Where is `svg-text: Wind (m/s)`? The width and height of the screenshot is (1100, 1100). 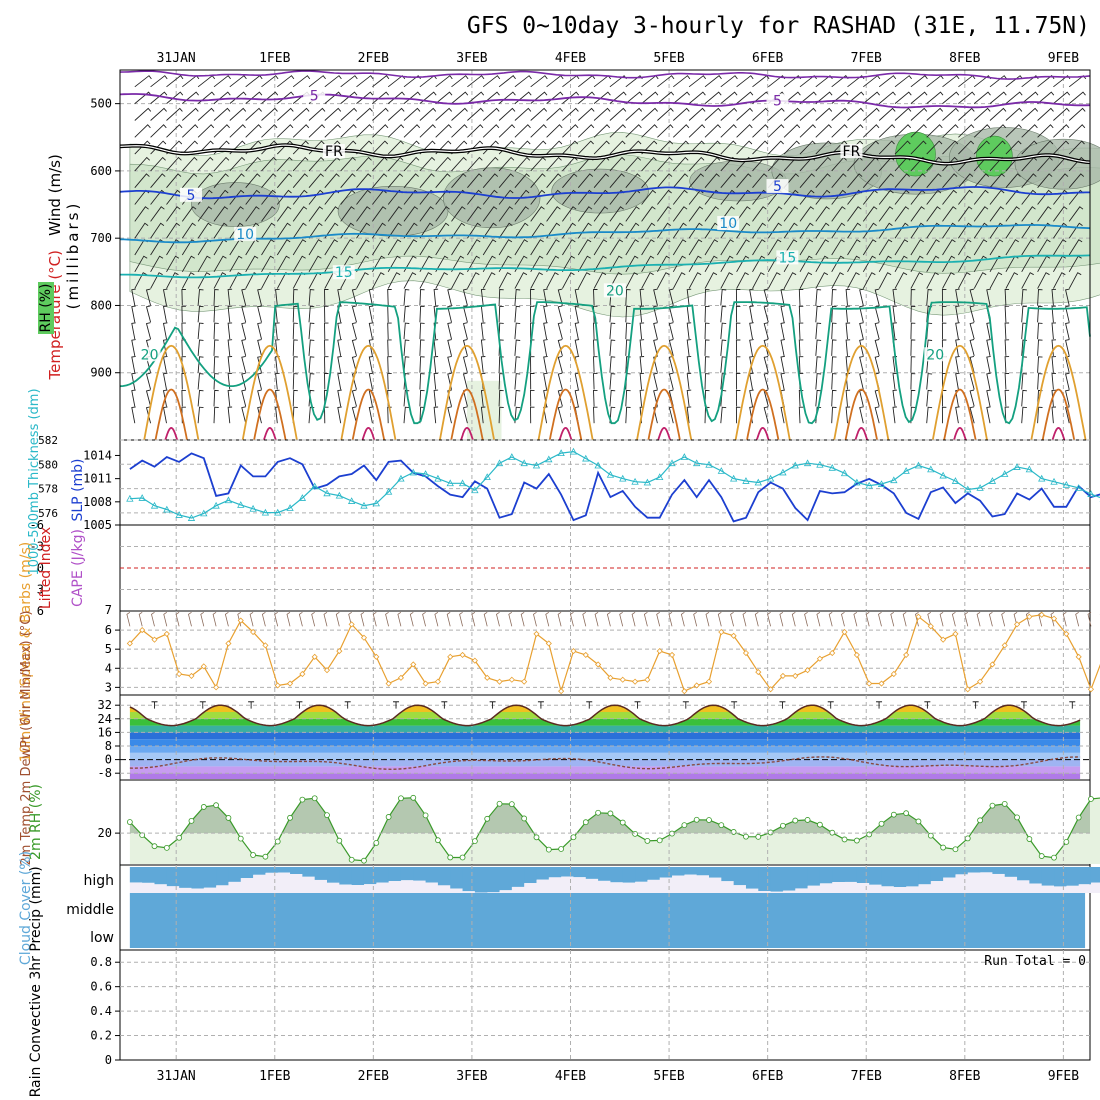
svg-text: Wind (m/s) is located at coordinates (55, 195).